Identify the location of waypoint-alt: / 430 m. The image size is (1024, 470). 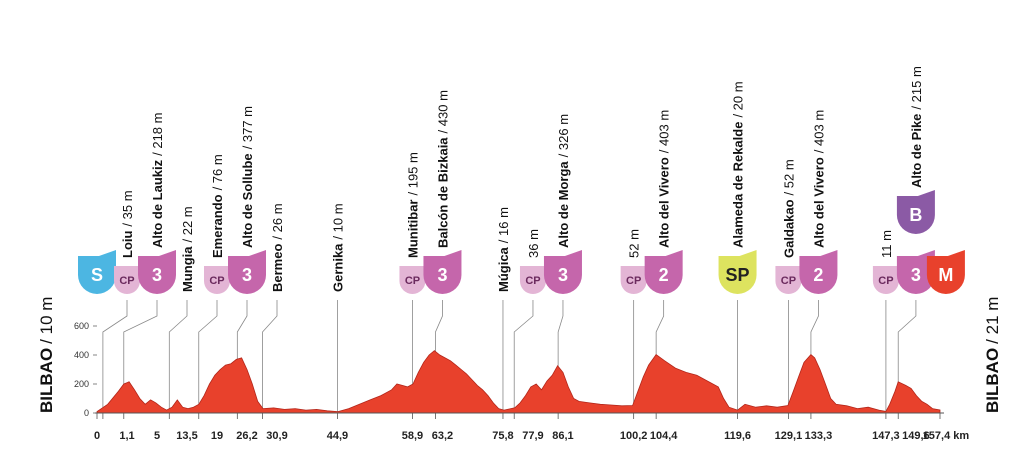
(442, 111).